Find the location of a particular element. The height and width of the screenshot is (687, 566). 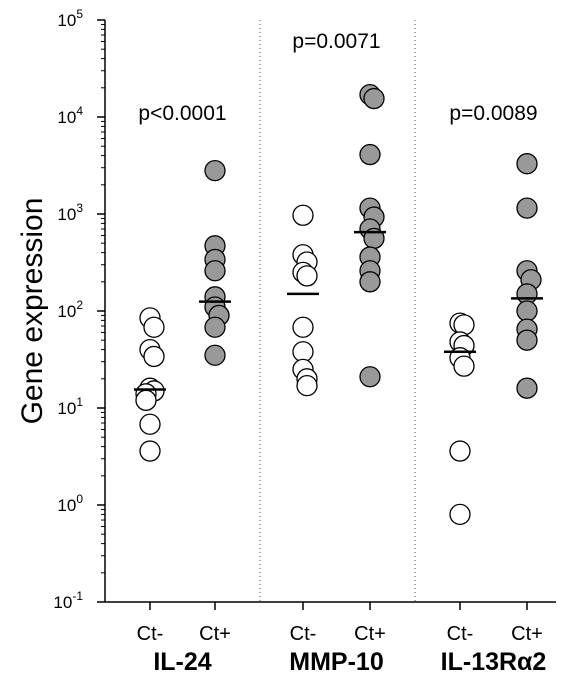

y-tick-label: 10¹ is located at coordinates (70, 406).